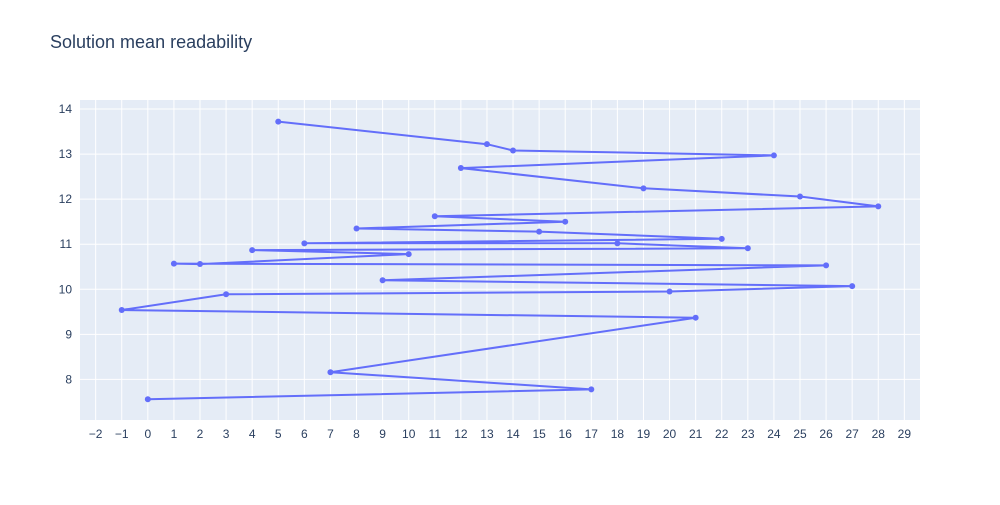 The width and height of the screenshot is (1000, 505). I want to click on chart-title: Solution mean readability, so click(151, 42).